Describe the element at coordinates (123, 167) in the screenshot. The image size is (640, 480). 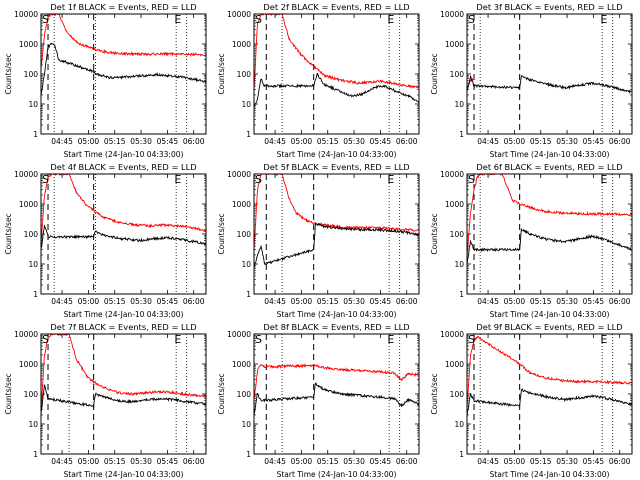
I see `panel-title: Det 4f BLACK = Events, RED = LLD` at that location.